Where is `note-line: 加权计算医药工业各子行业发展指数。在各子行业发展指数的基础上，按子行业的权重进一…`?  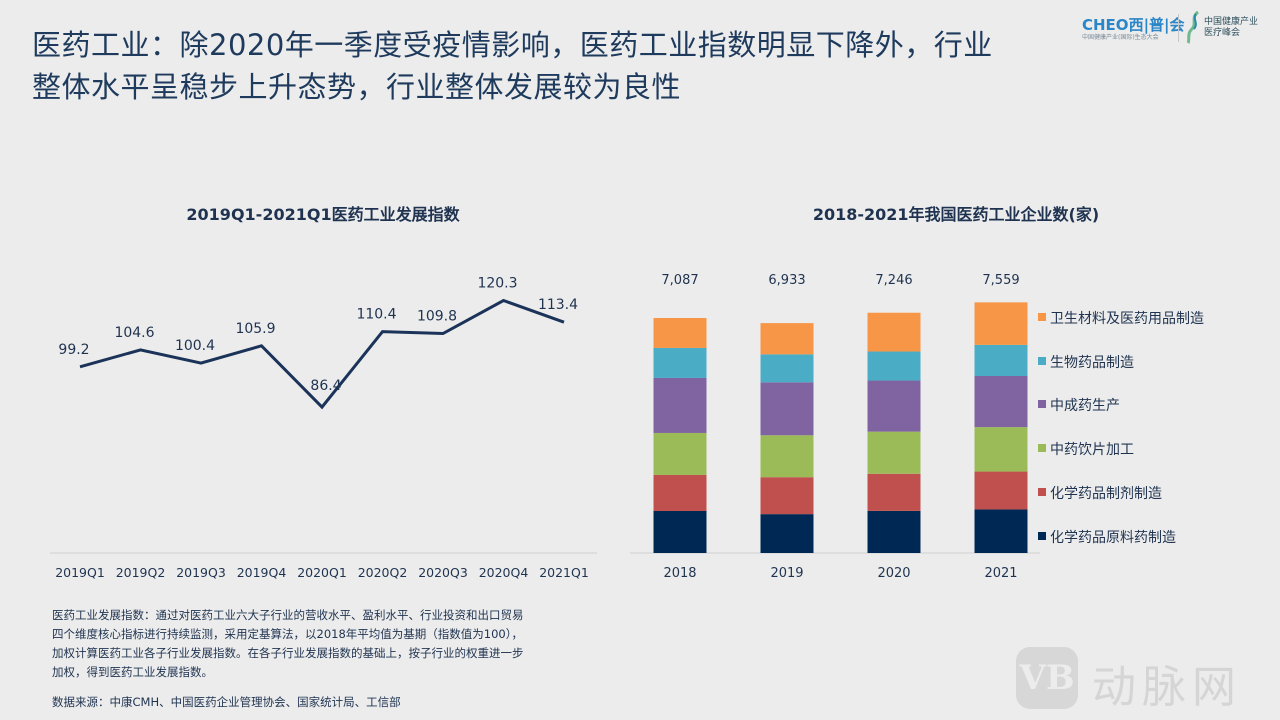
note-line: 加权计算医药工业各子行业发展指数。在各子行业发展指数的基础上，按子行业的权重进一… is located at coordinates (288, 653).